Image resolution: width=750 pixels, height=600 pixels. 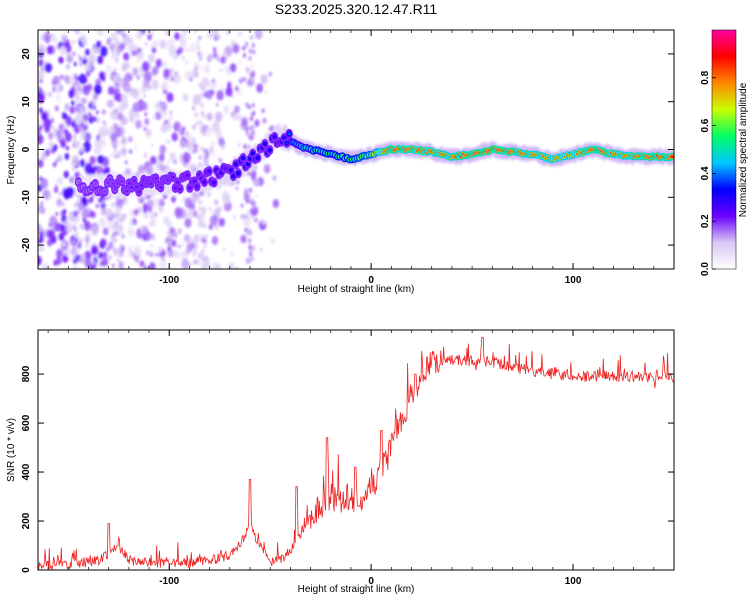 I want to click on snr-ytick-label: 400, so click(x=26, y=471).